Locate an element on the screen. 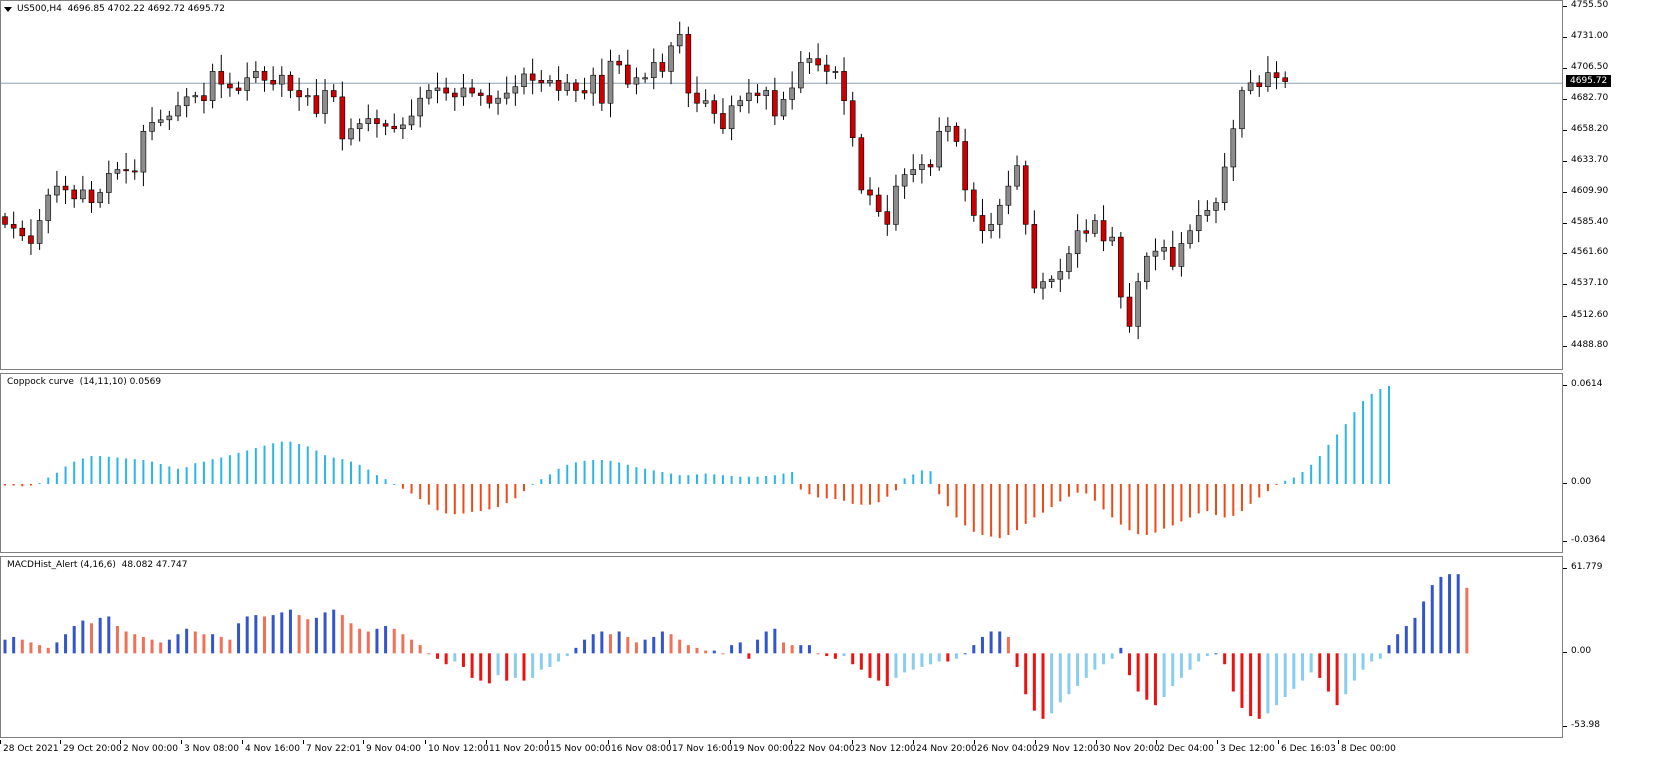  time-axis-label: 19 Nov 00:00 is located at coordinates (763, 749).